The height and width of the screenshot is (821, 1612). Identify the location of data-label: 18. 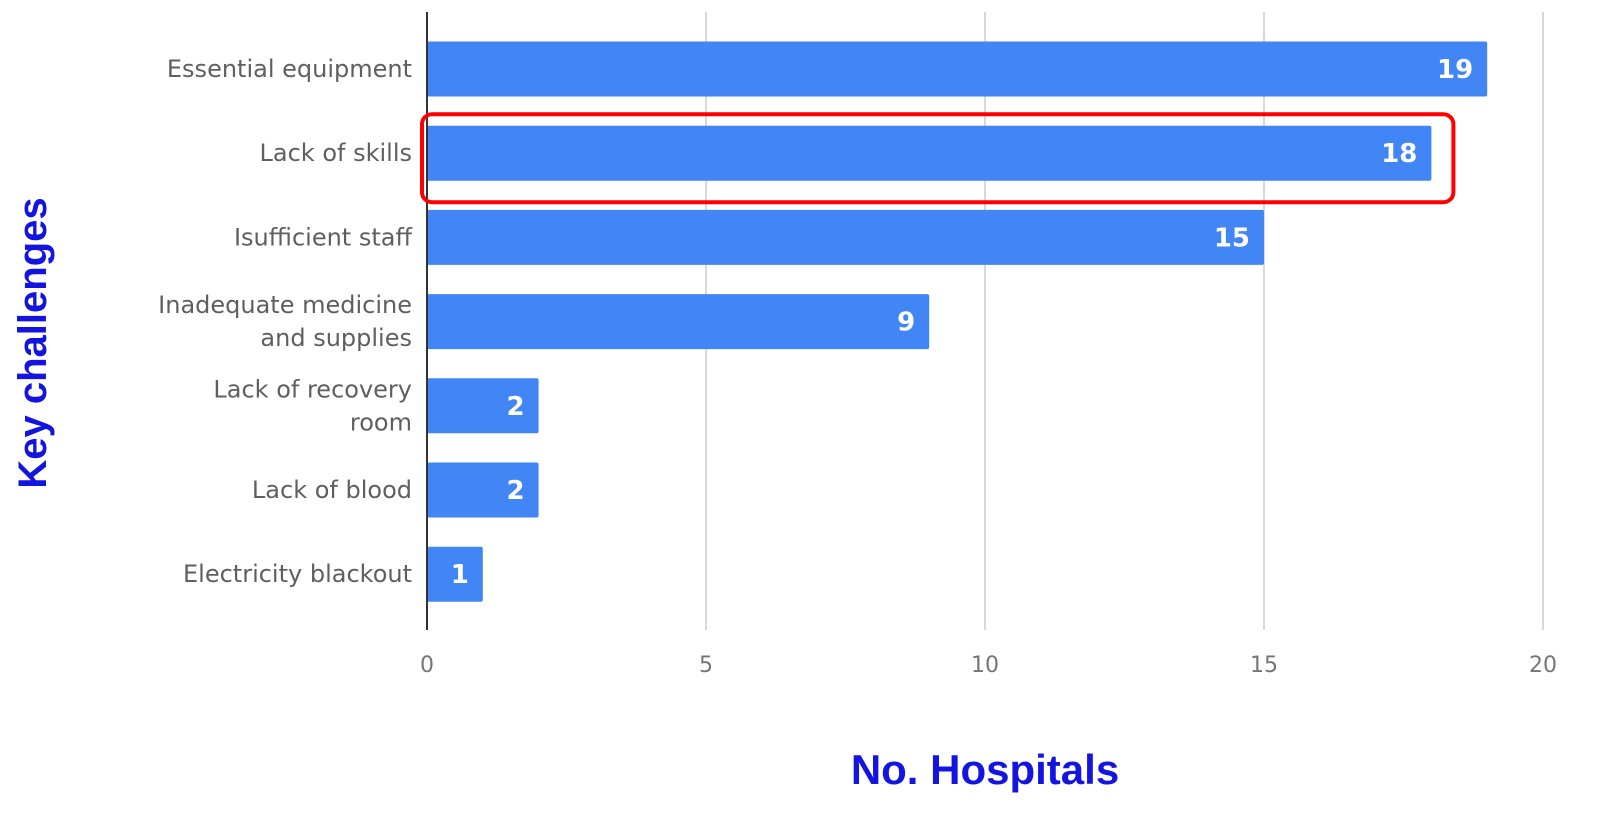
(1399, 154).